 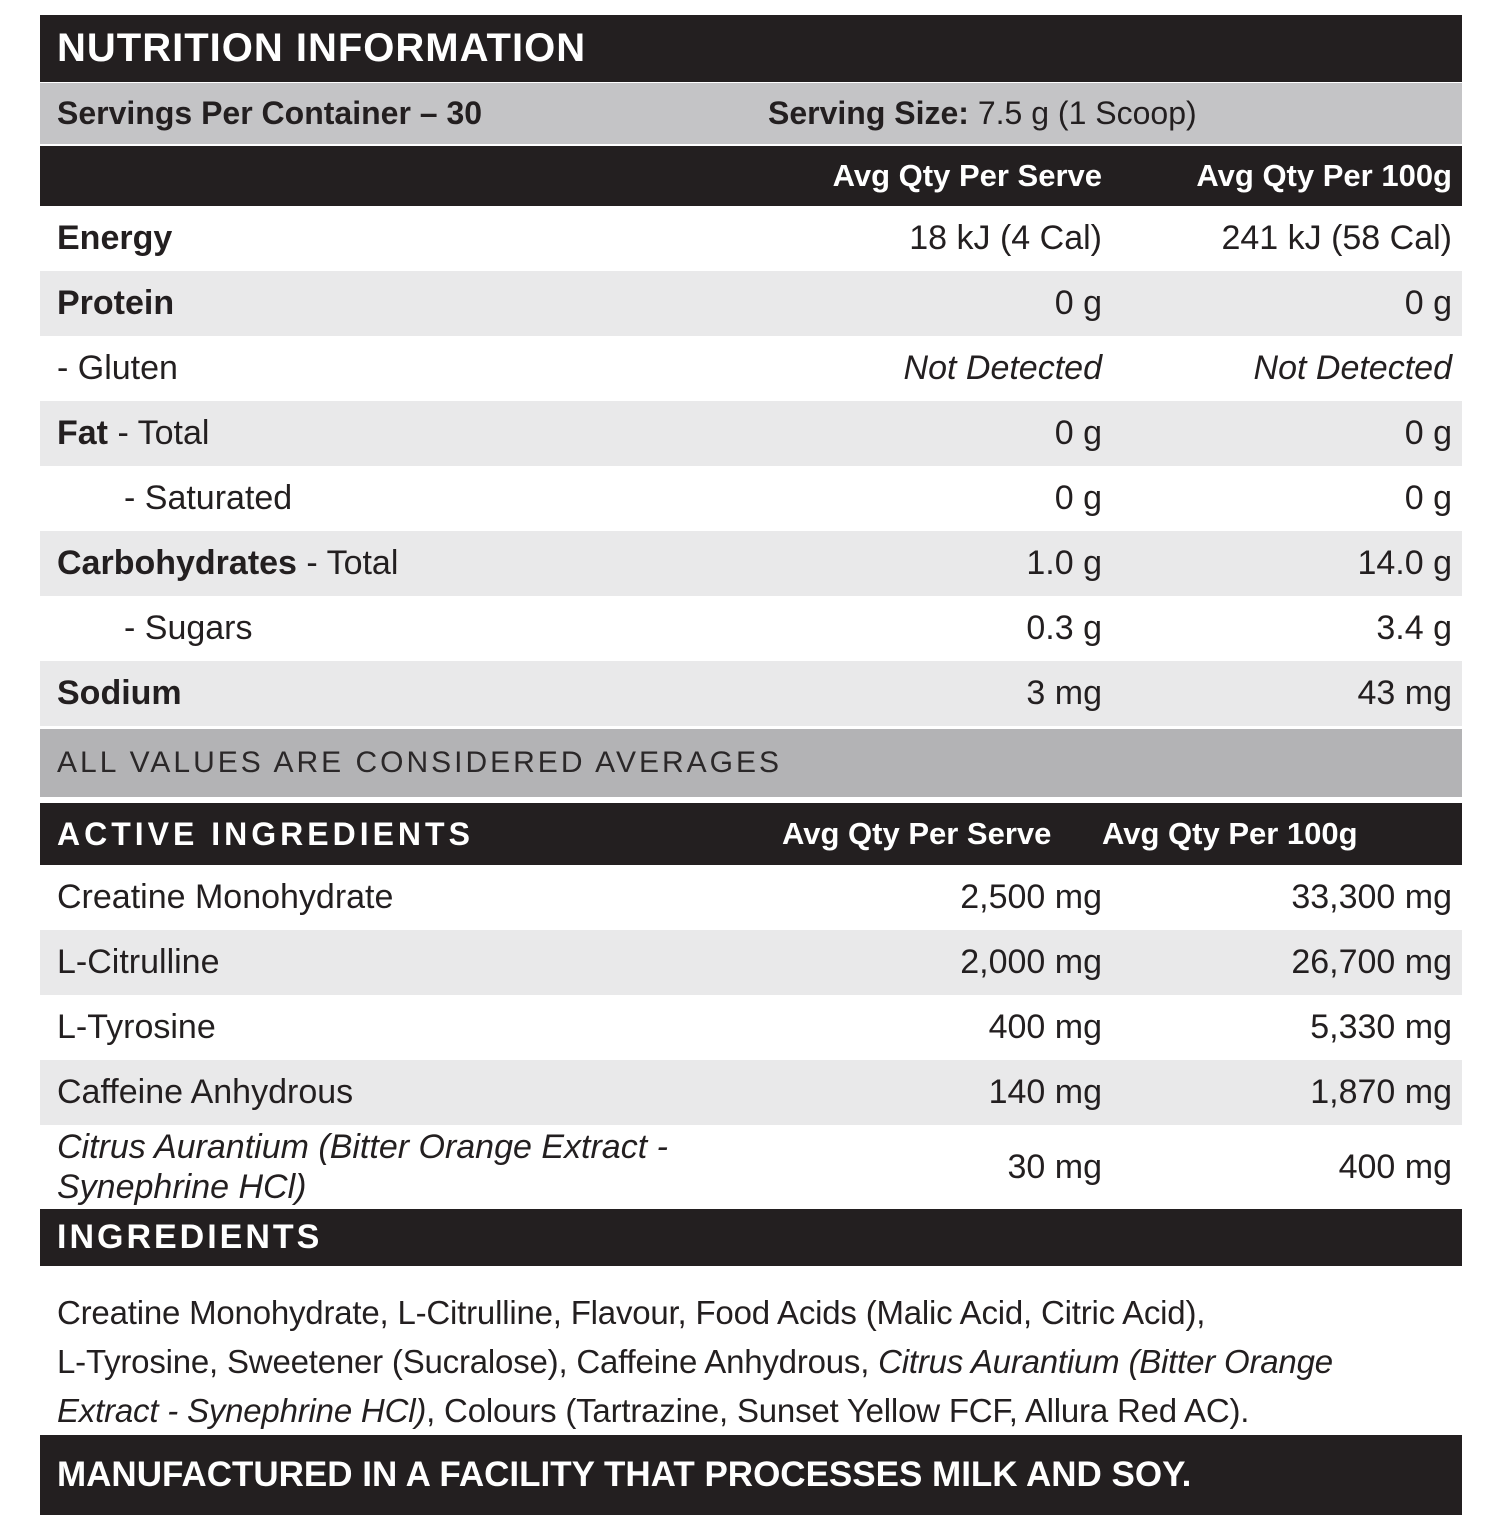 What do you see at coordinates (136, 1027) in the screenshot?
I see `row-label: L-Tyrosine` at bounding box center [136, 1027].